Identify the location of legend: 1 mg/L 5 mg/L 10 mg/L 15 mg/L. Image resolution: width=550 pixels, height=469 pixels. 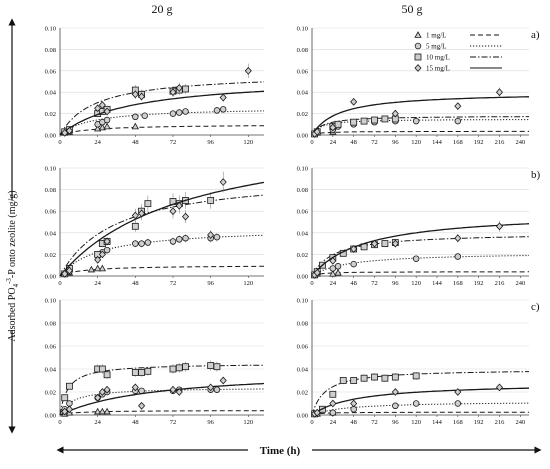
(458, 52).